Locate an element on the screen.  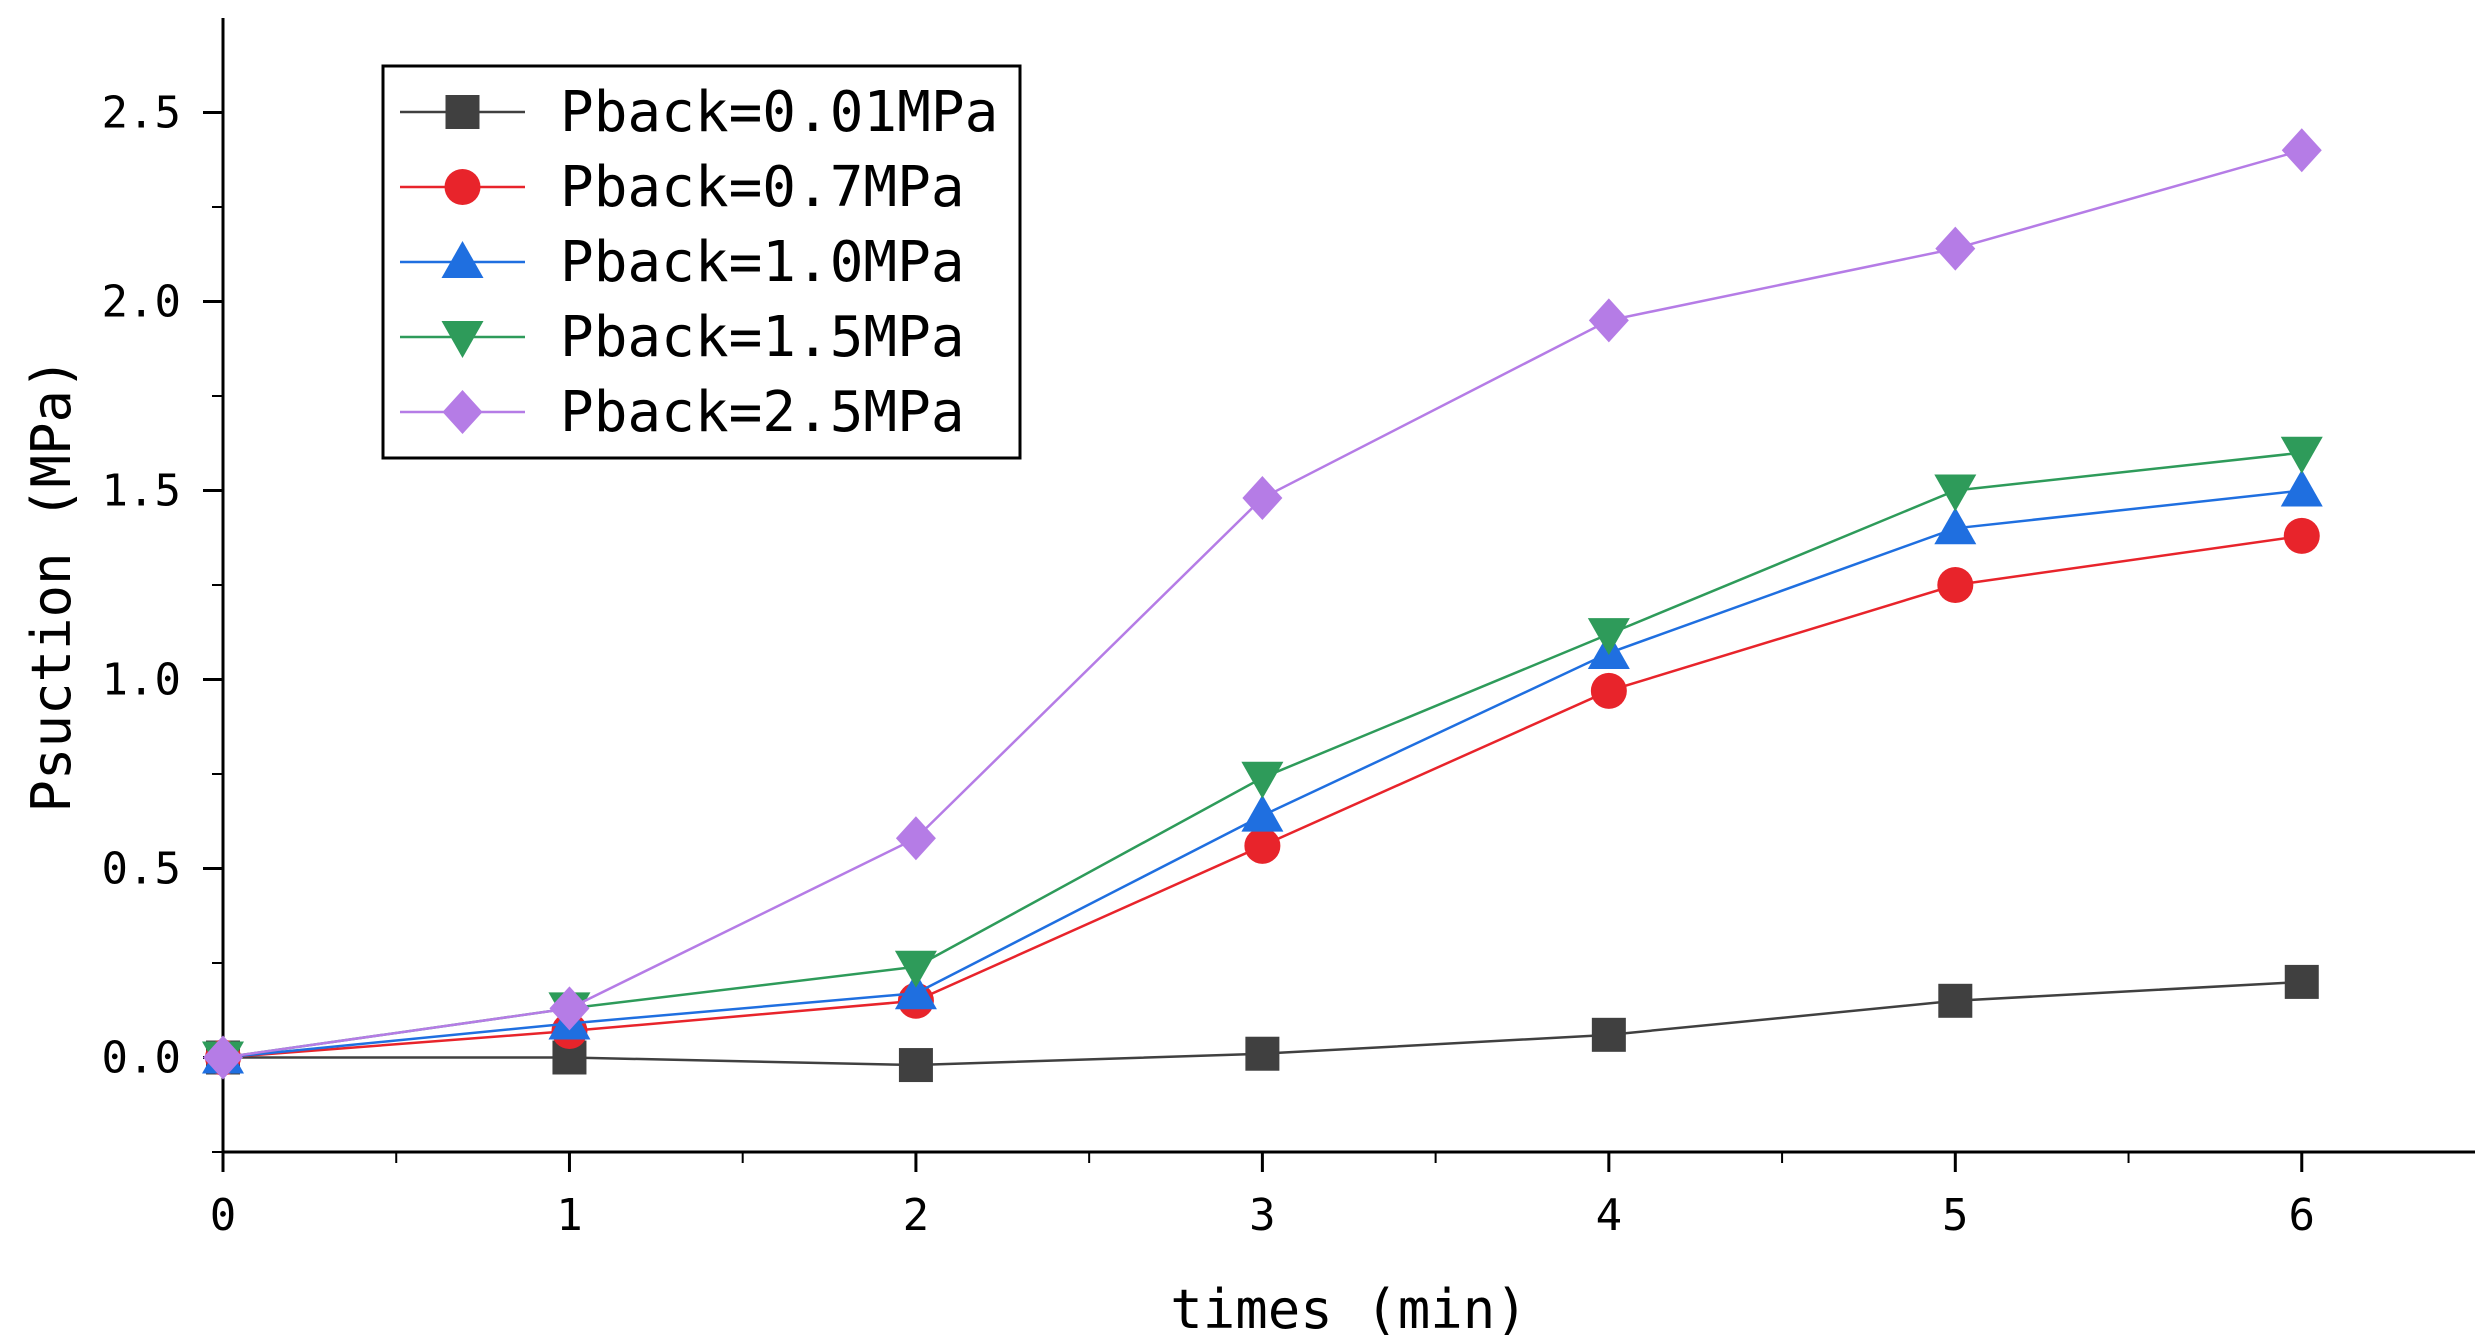
y-tick-label: 1.0 is located at coordinates (141, 680).